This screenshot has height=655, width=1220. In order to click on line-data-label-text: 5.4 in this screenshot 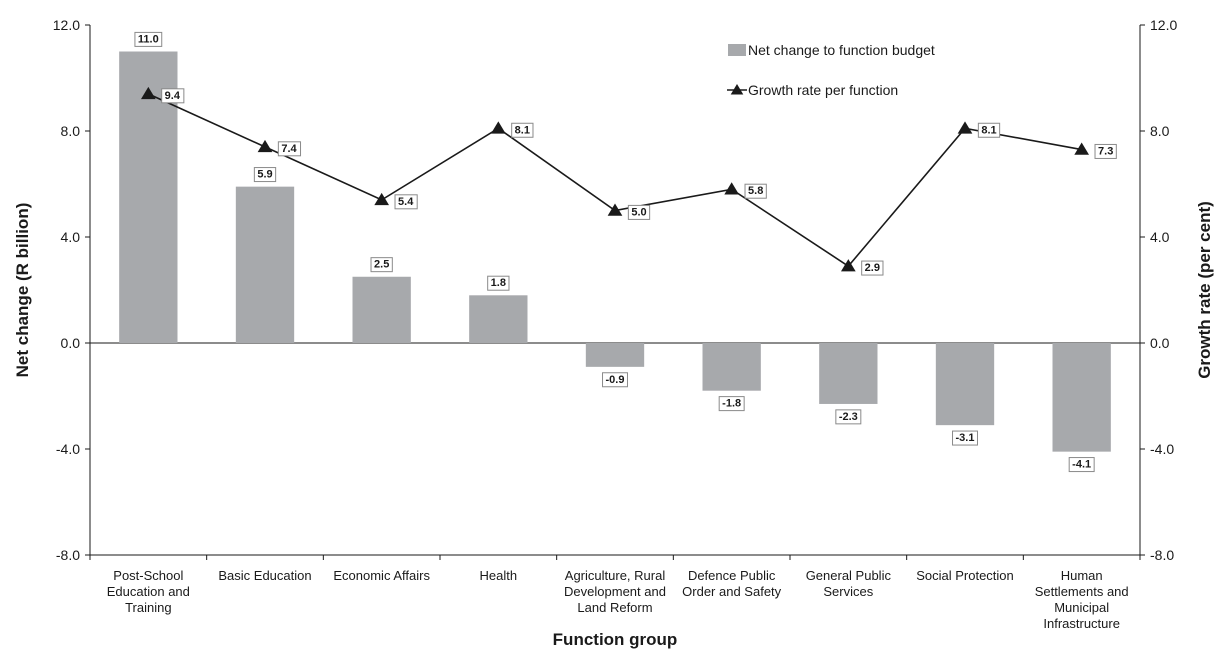, I will do `click(406, 202)`.